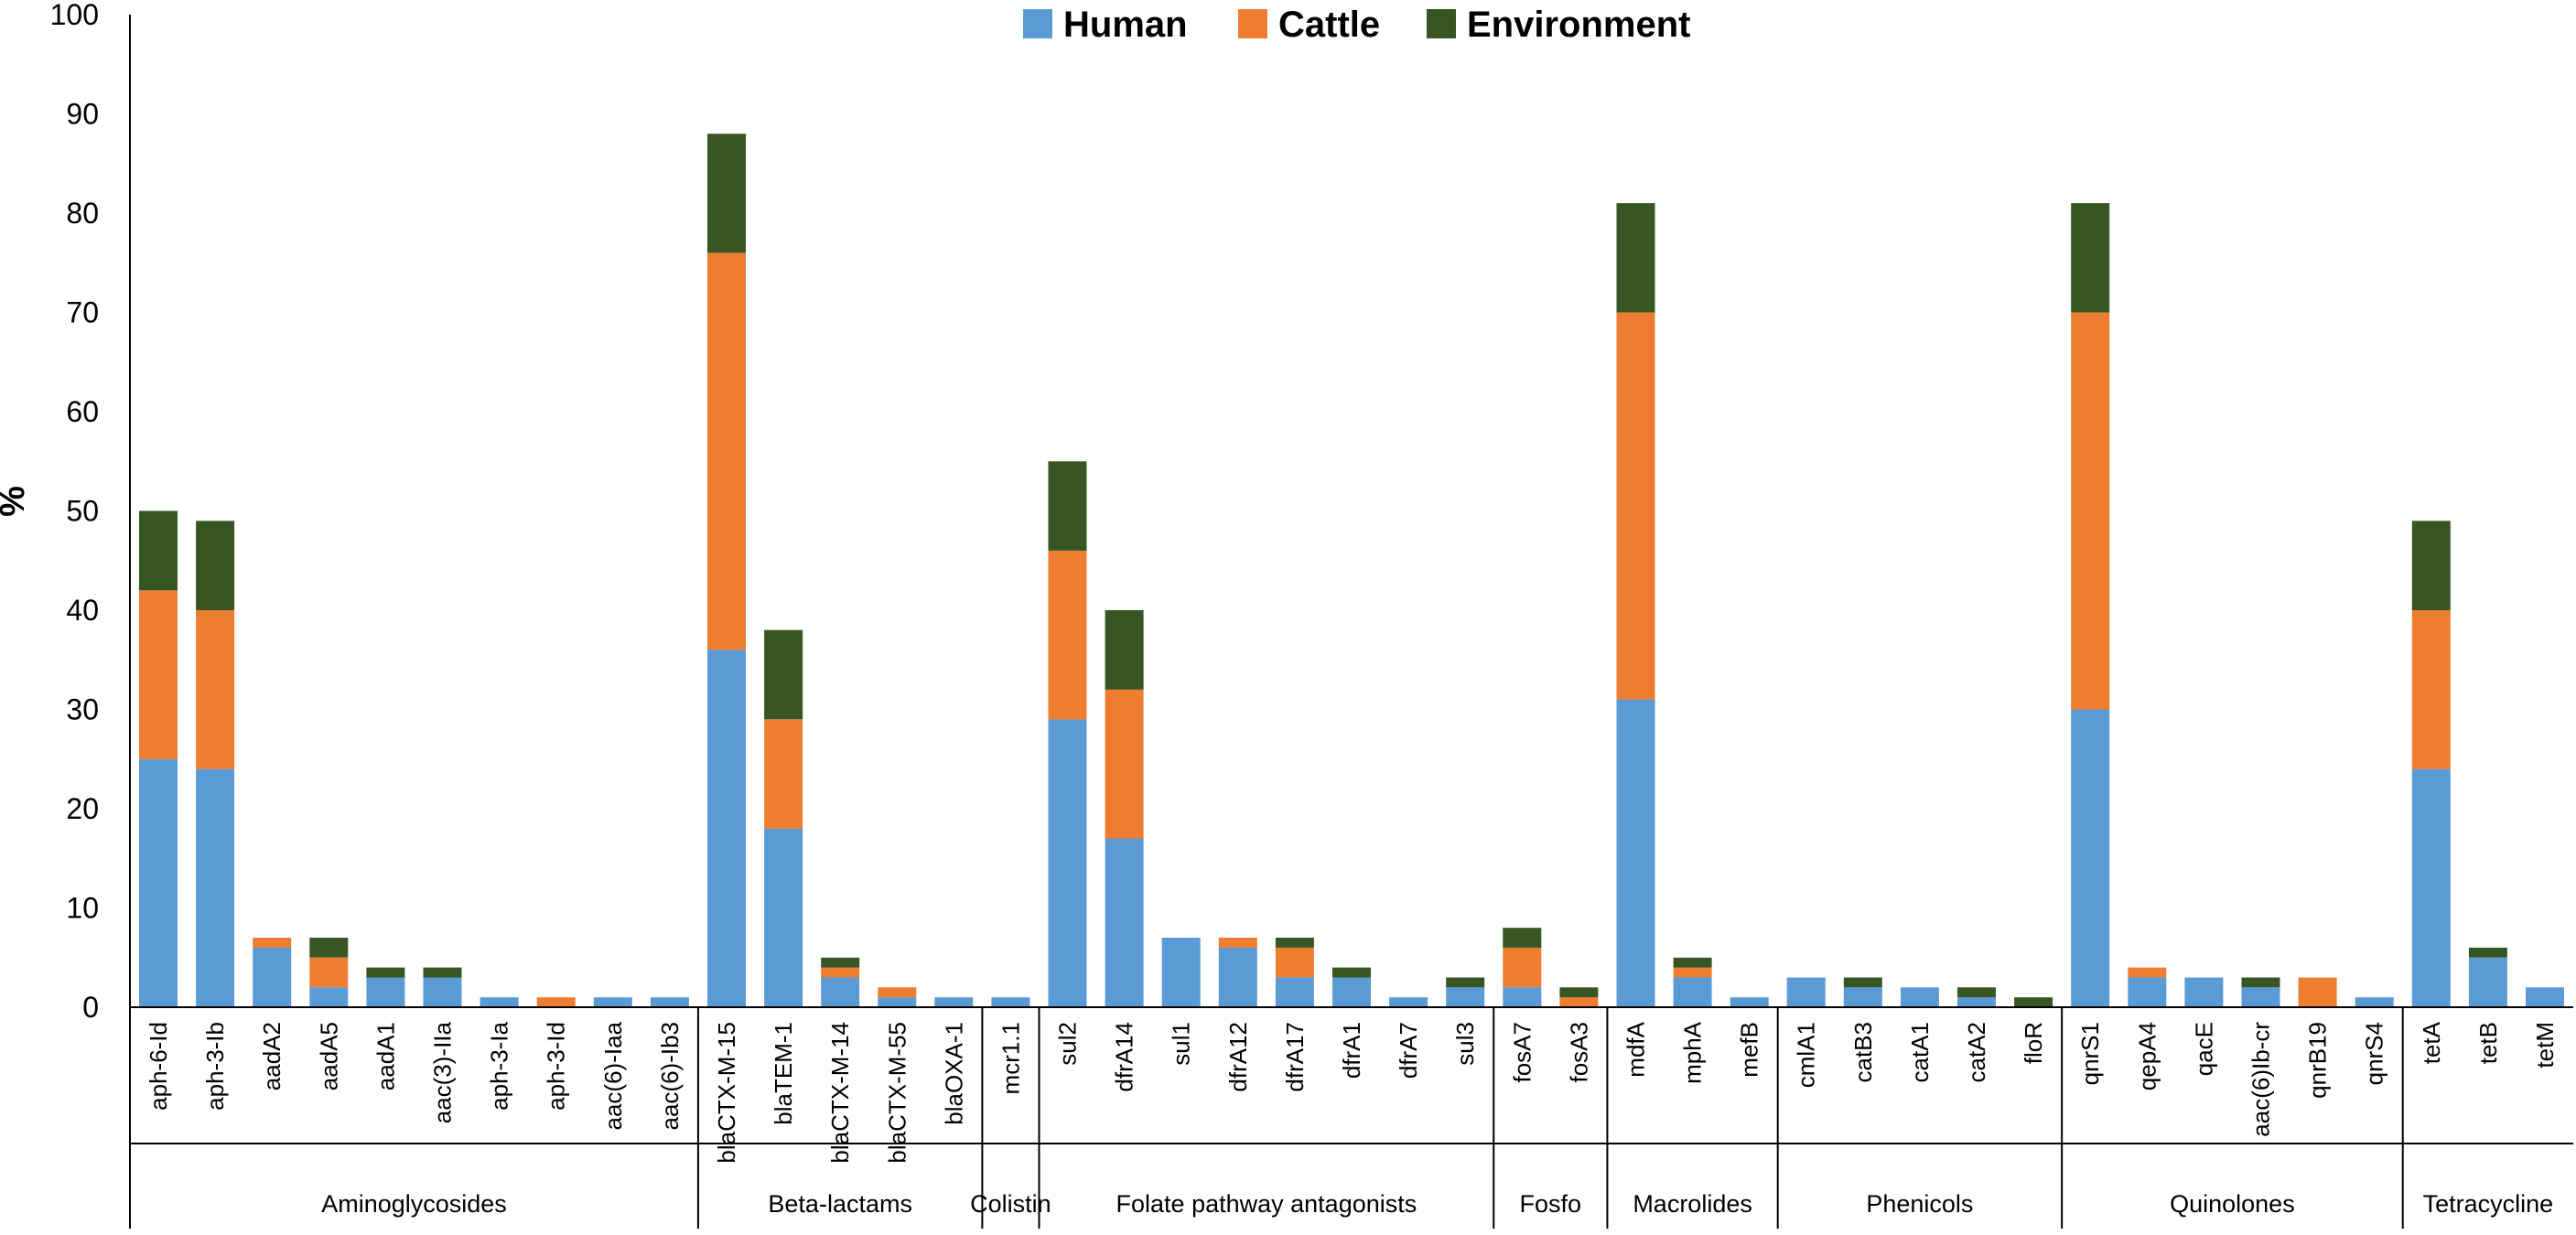 The height and width of the screenshot is (1235, 2576). I want to click on bar-segment-cattle-fosA7, so click(1522, 968).